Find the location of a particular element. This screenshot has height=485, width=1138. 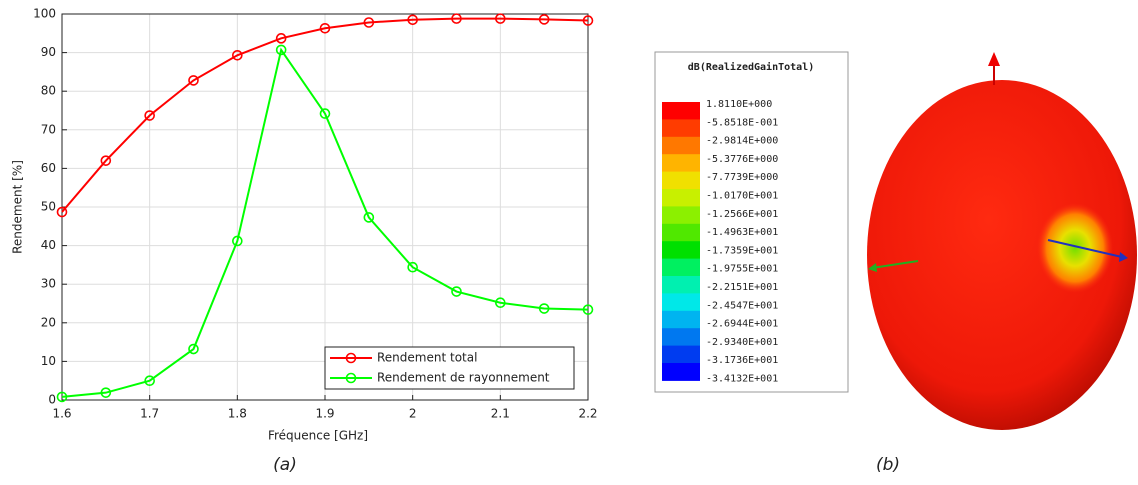

color-legend-label: -5.3776E+000 is located at coordinates (742, 159).